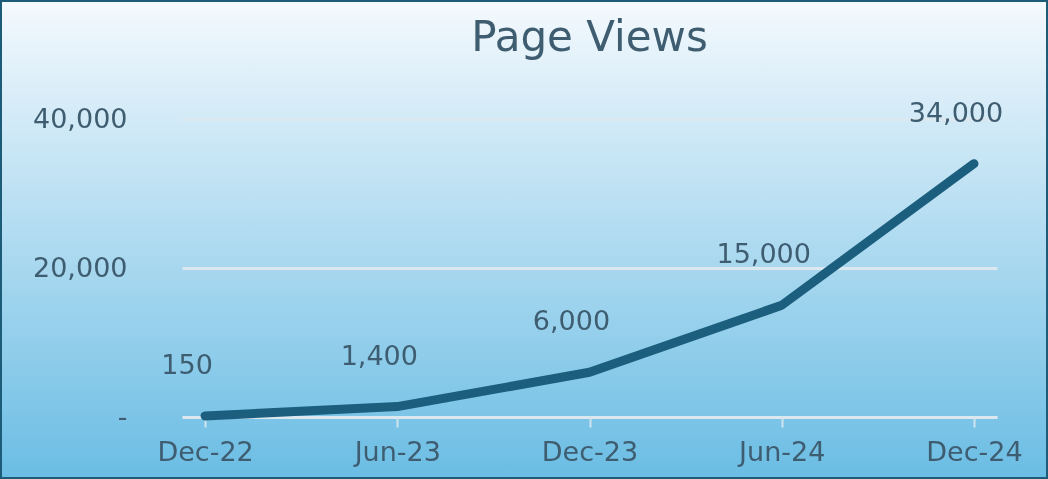 This screenshot has height=479, width=1048. Describe the element at coordinates (763, 254) in the screenshot. I see `data-label: 15,000` at that location.